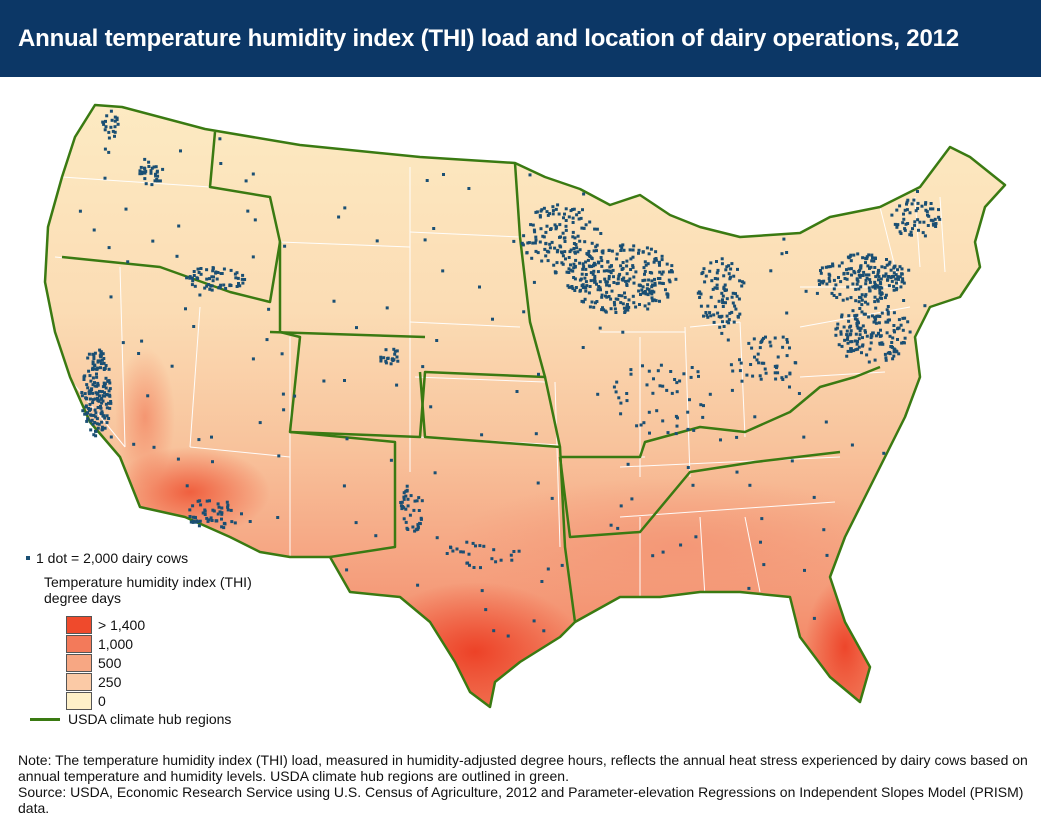 The height and width of the screenshot is (832, 1041). What do you see at coordinates (112, 558) in the screenshot?
I see `dot-legend-label: 1 dot = 2,000 dairy cows` at bounding box center [112, 558].